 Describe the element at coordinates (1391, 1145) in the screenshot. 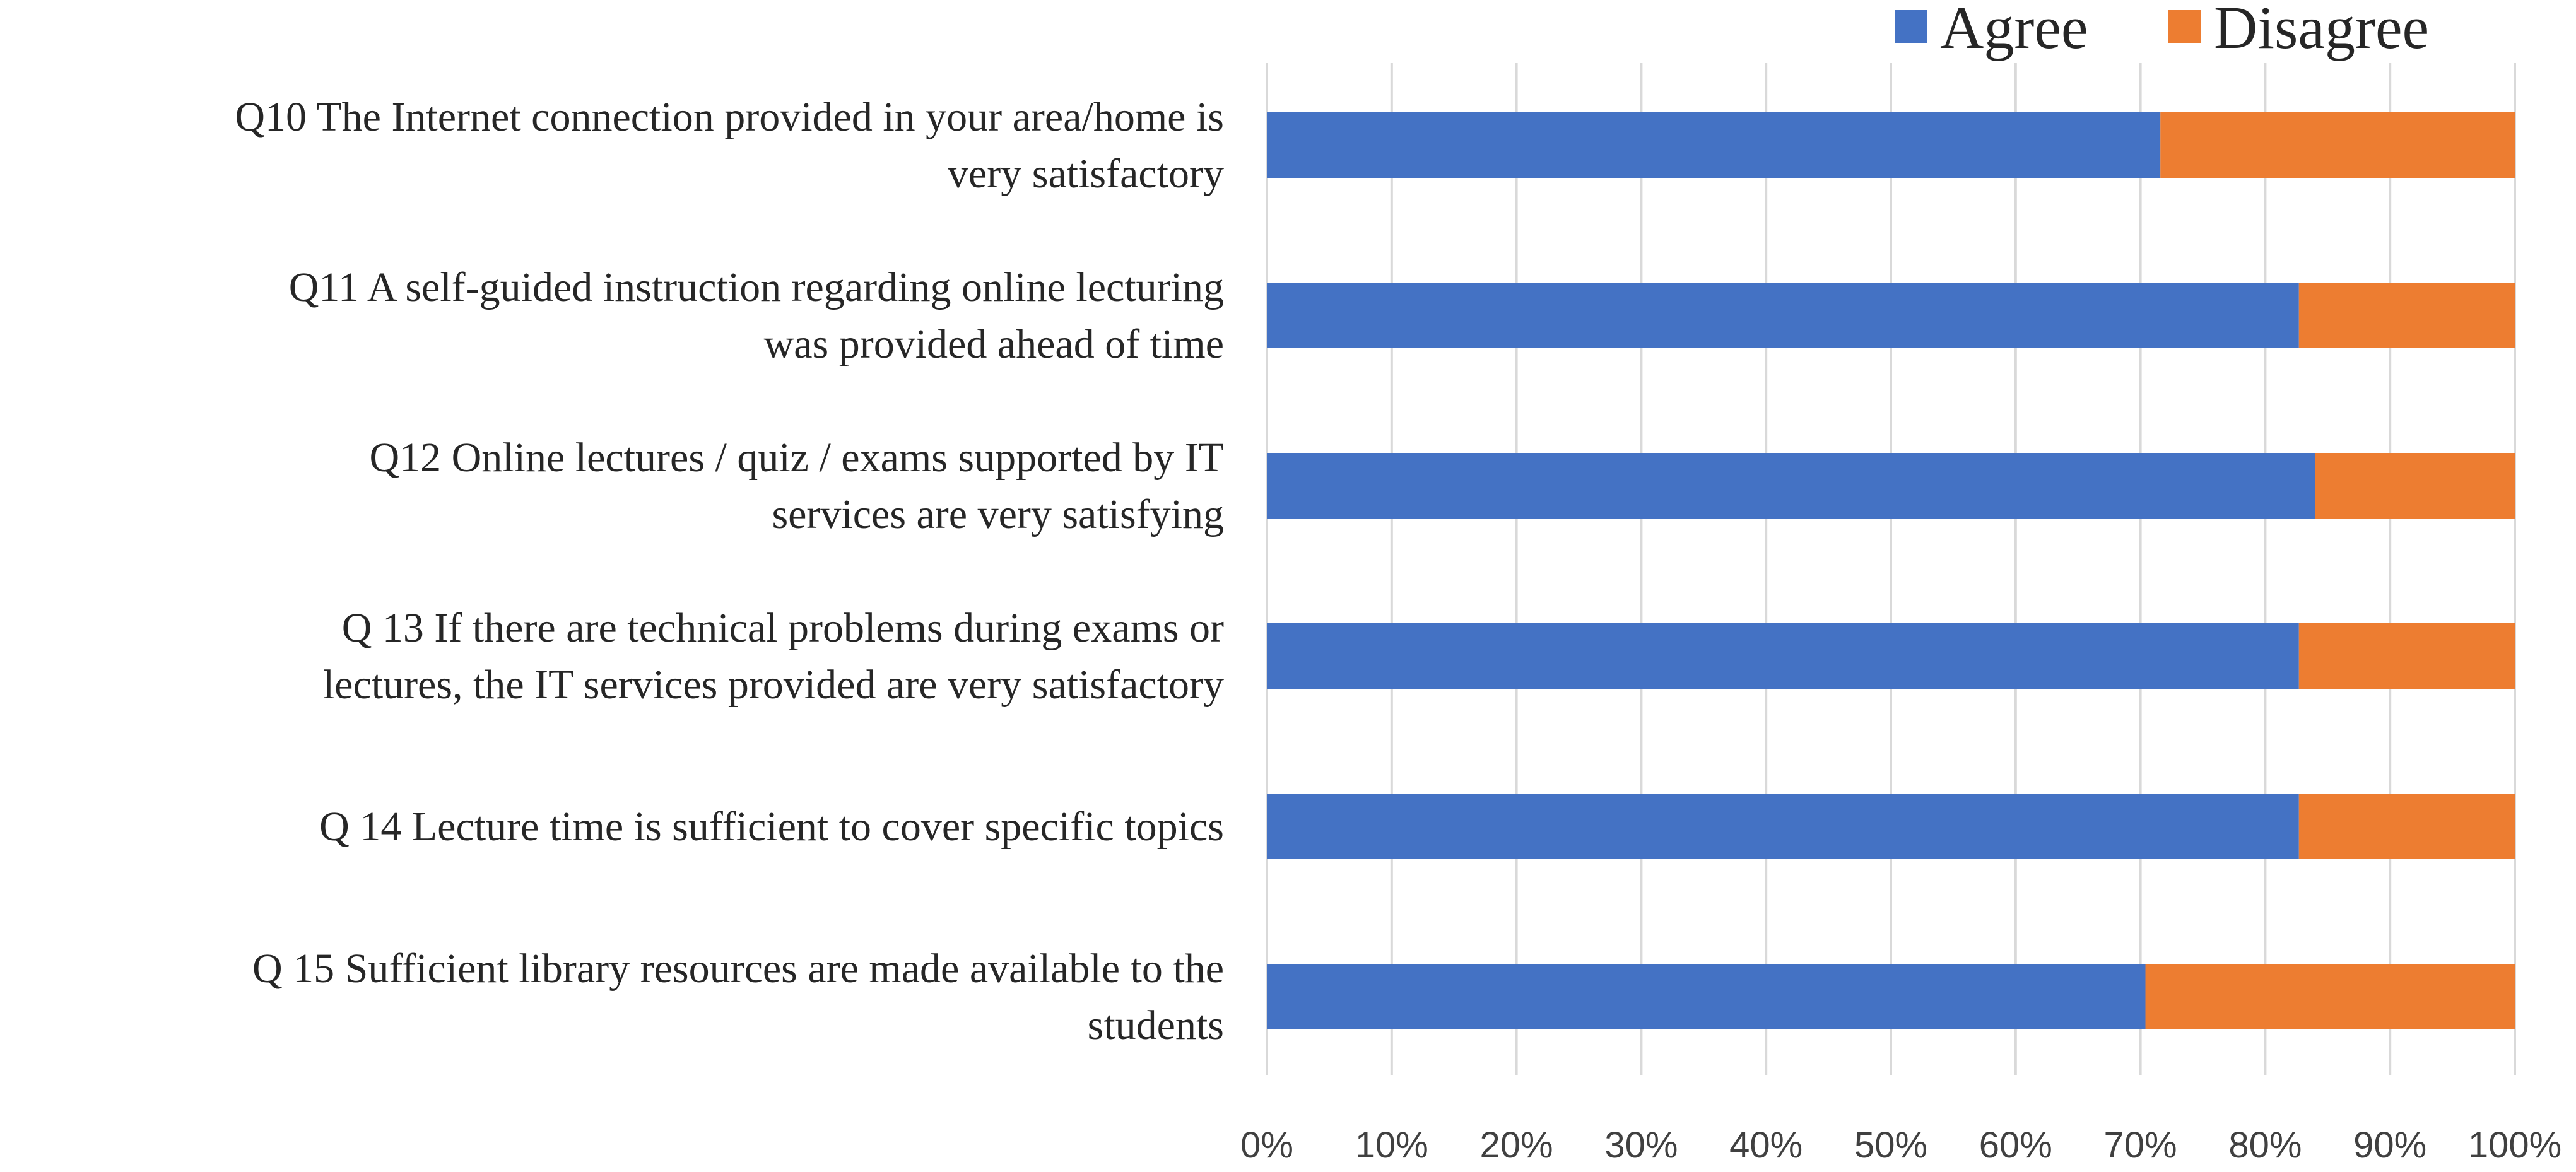

I see `x-tick-label: 10%` at that location.